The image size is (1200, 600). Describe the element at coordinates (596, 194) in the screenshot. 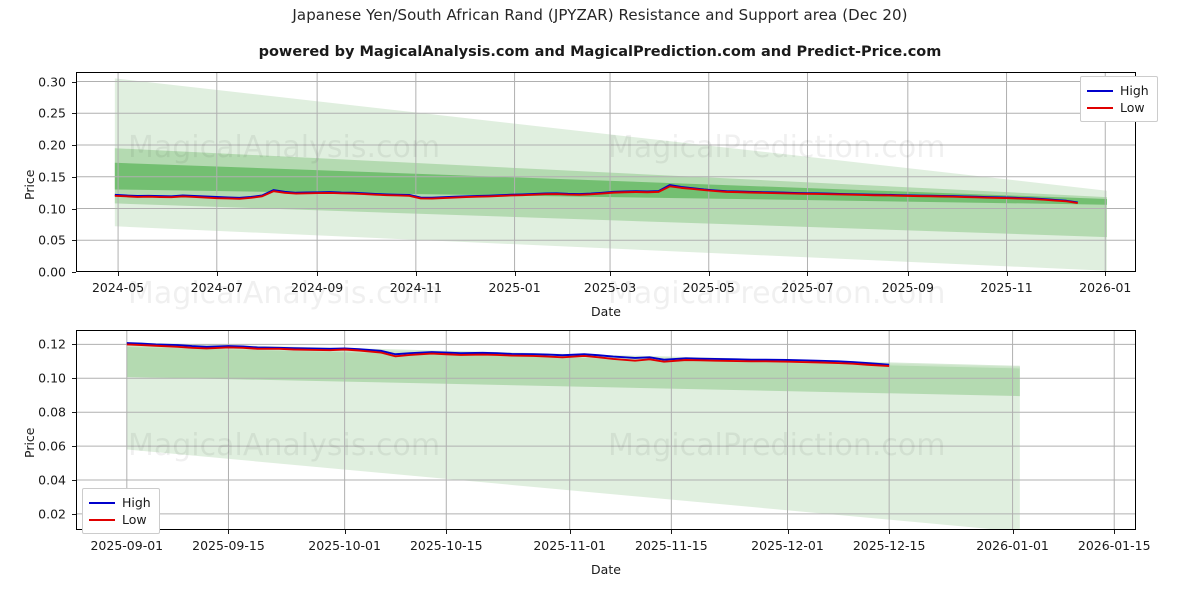

I see `overview-series-low` at that location.